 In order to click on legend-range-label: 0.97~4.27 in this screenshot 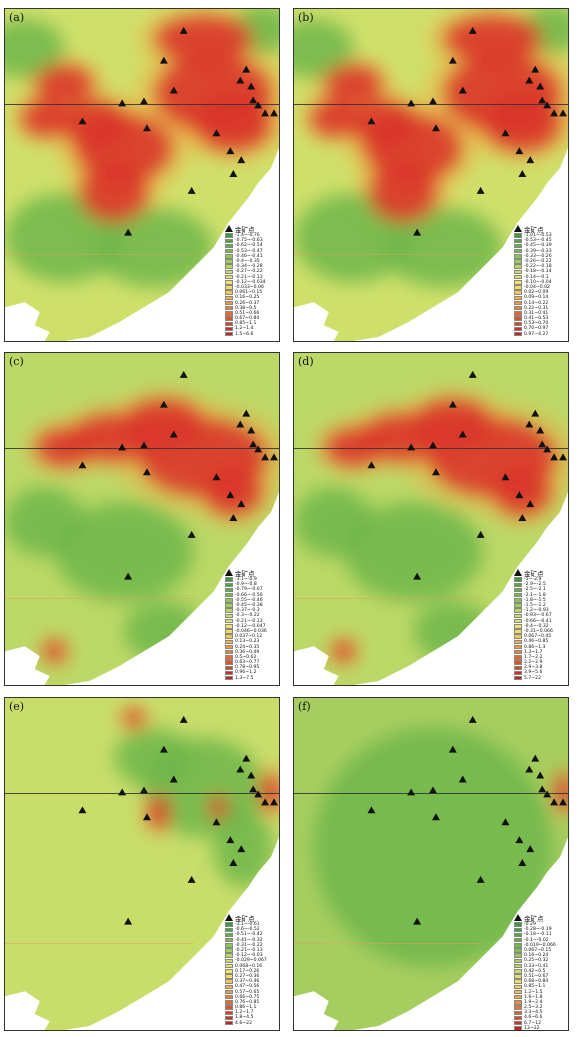, I will do `click(536, 334)`.